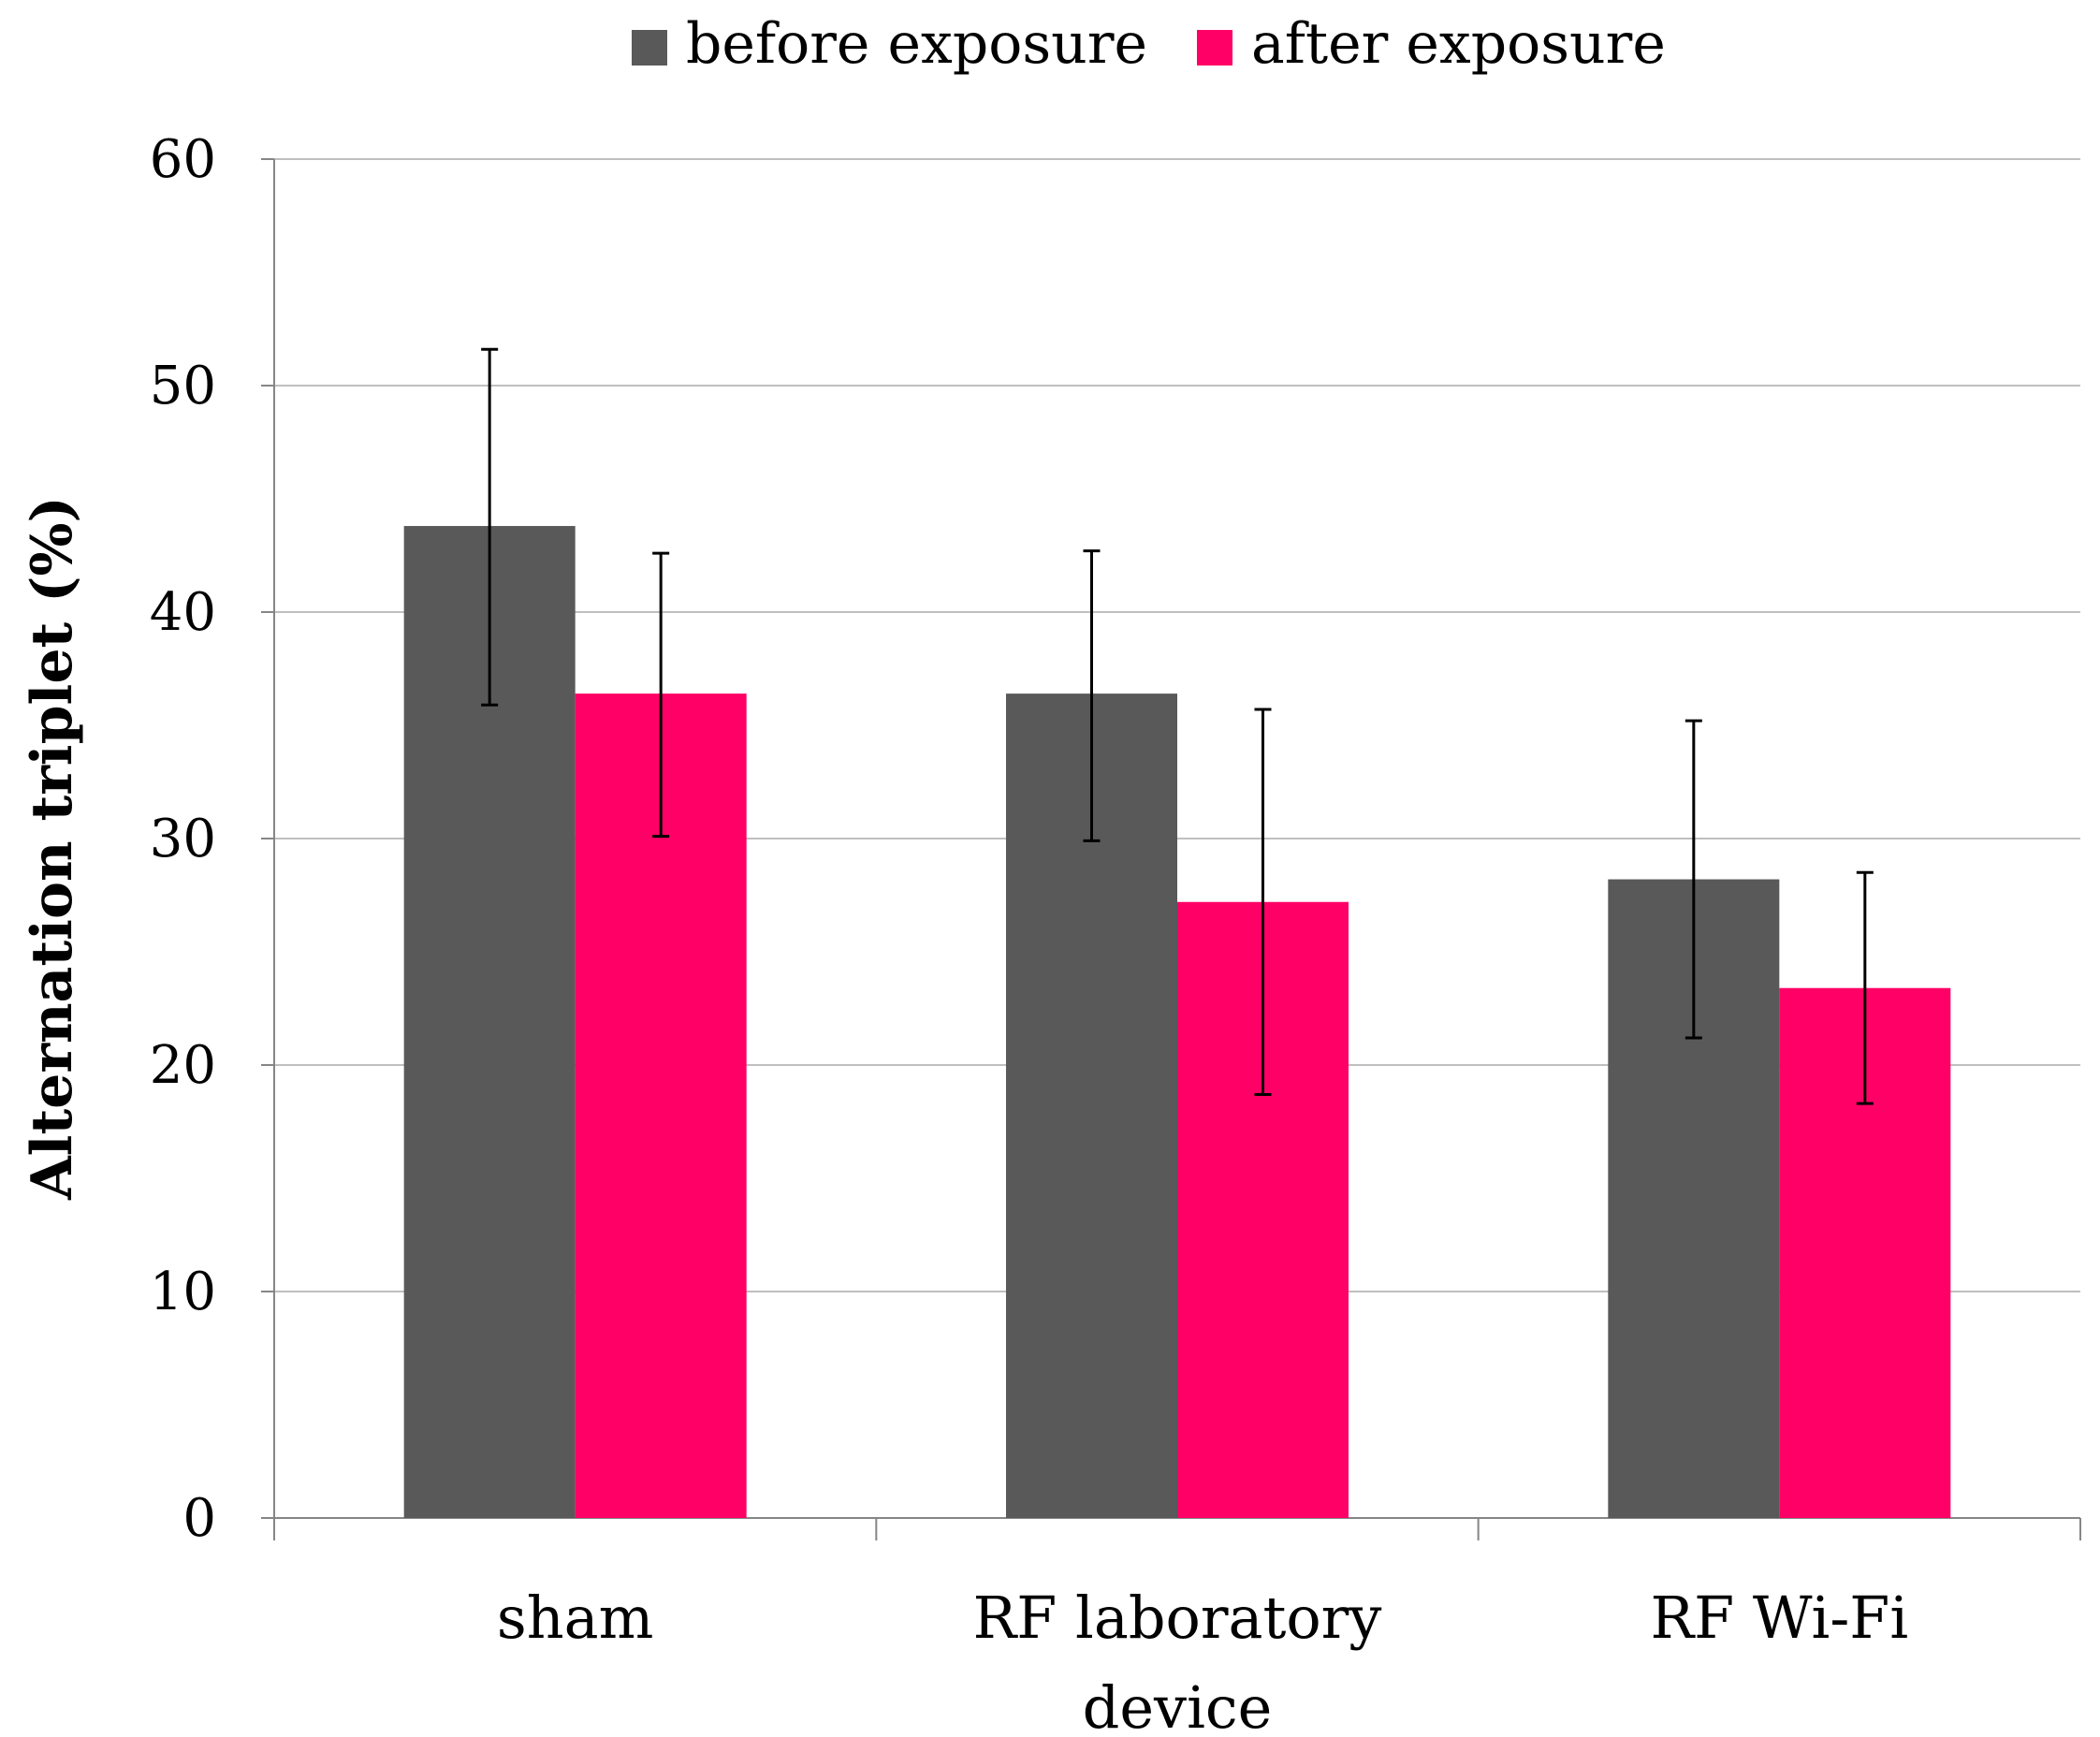 This screenshot has height=1737, width=2100. Describe the element at coordinates (183, 612) in the screenshot. I see `y-tick-label: 40` at that location.